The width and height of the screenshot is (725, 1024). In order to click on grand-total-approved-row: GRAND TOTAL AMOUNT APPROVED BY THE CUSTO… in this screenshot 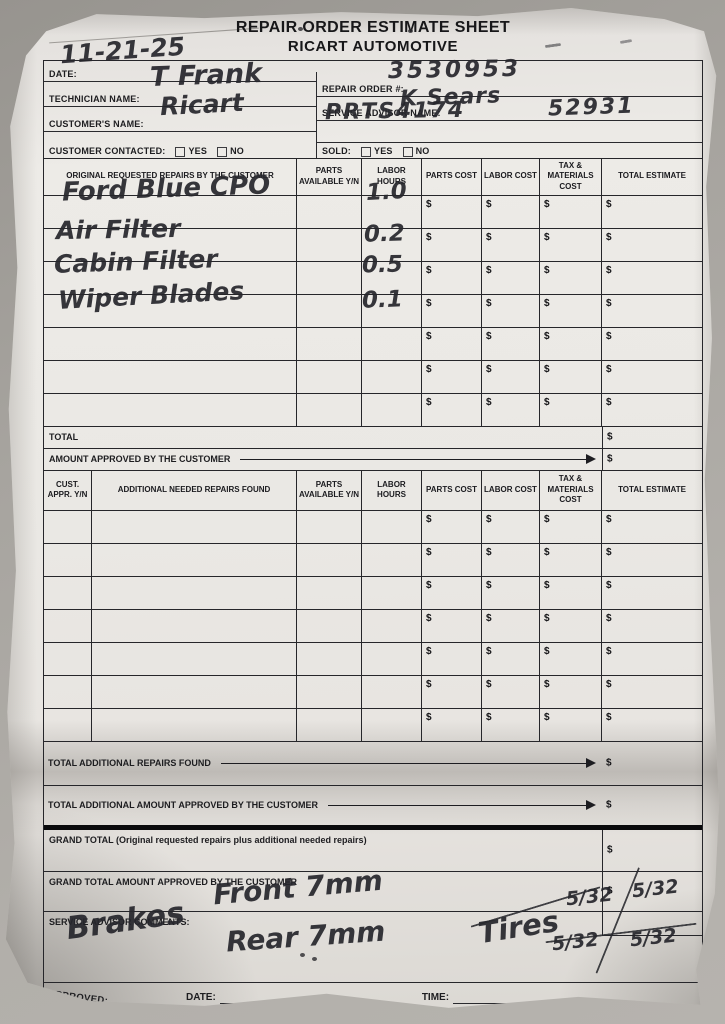, I will do `click(373, 891)`.